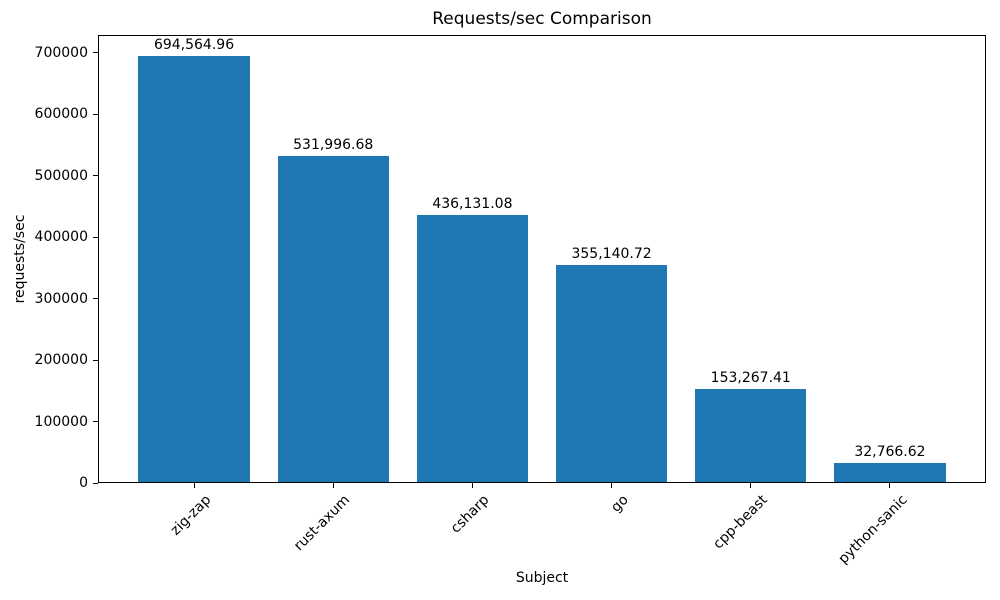  Describe the element at coordinates (61, 114) in the screenshot. I see `y-tick-label: 600000` at that location.